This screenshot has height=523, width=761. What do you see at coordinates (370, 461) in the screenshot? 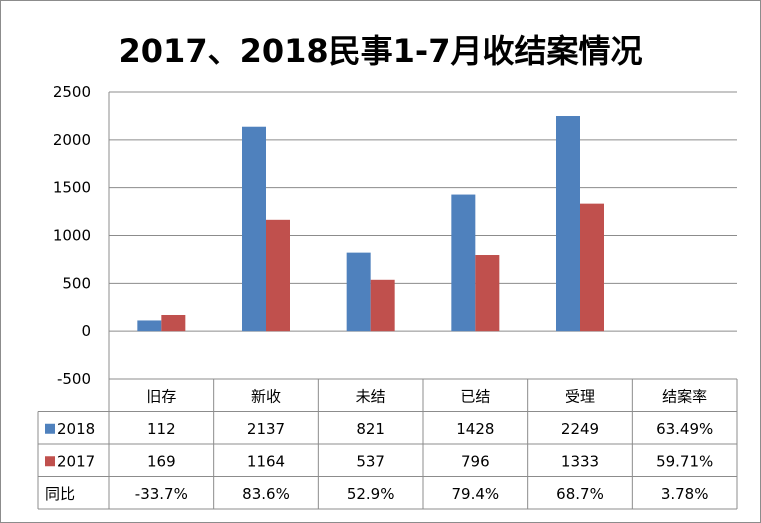
I see `table-cell: 537` at bounding box center [370, 461].